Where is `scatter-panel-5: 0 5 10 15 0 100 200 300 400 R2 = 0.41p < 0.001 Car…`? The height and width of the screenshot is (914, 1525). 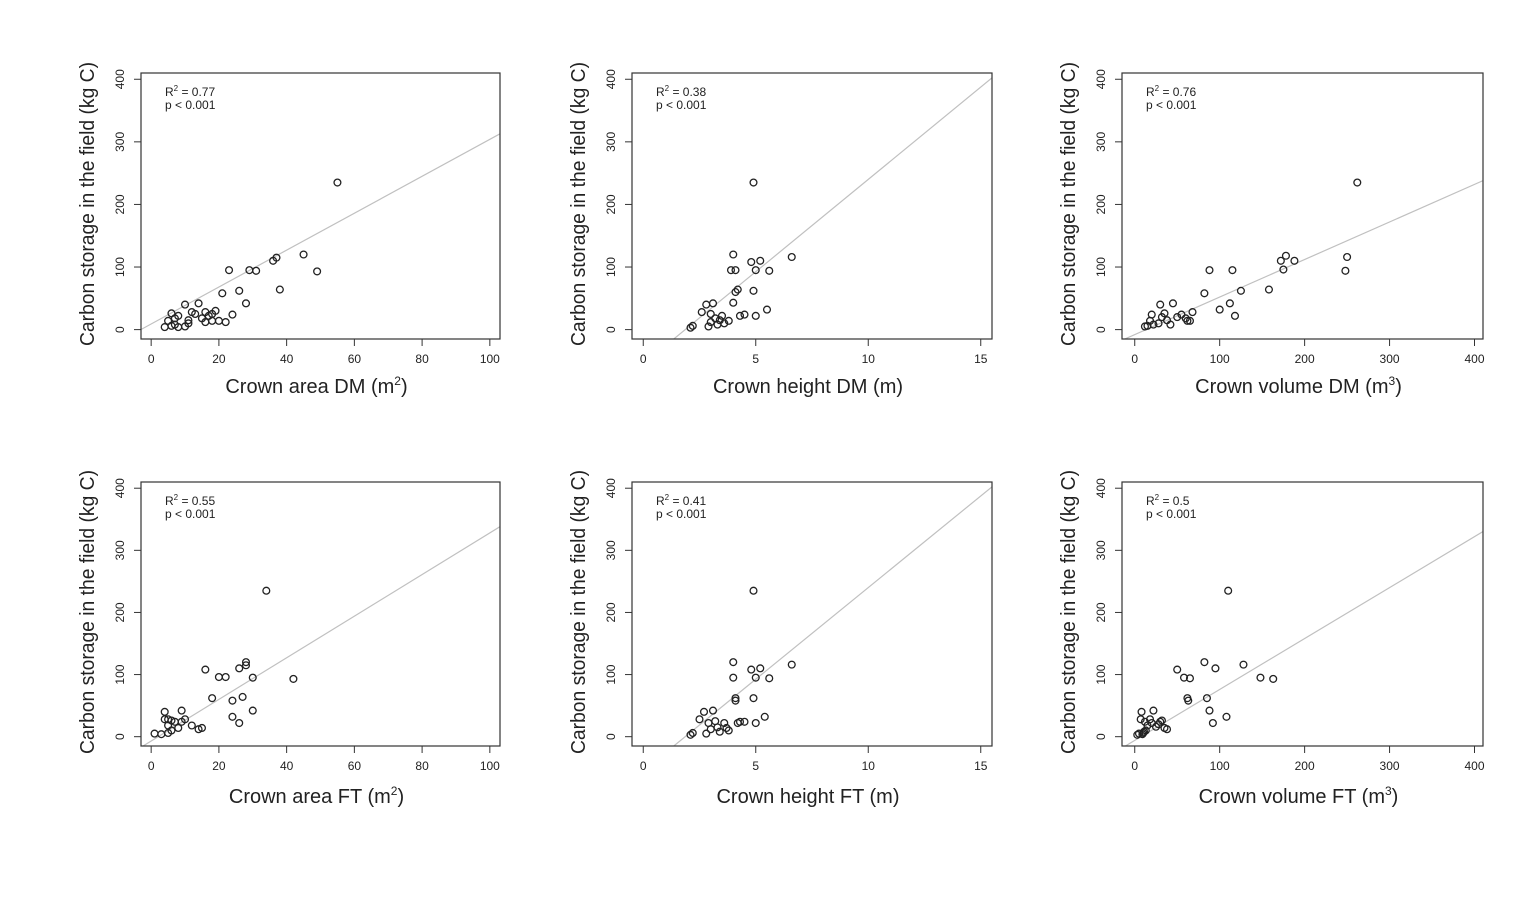
scatter-panel-5: 0 5 10 15 0 100 200 300 400 R2 = 0.41p < 0.001 Car… is located at coordinates (780, 639).